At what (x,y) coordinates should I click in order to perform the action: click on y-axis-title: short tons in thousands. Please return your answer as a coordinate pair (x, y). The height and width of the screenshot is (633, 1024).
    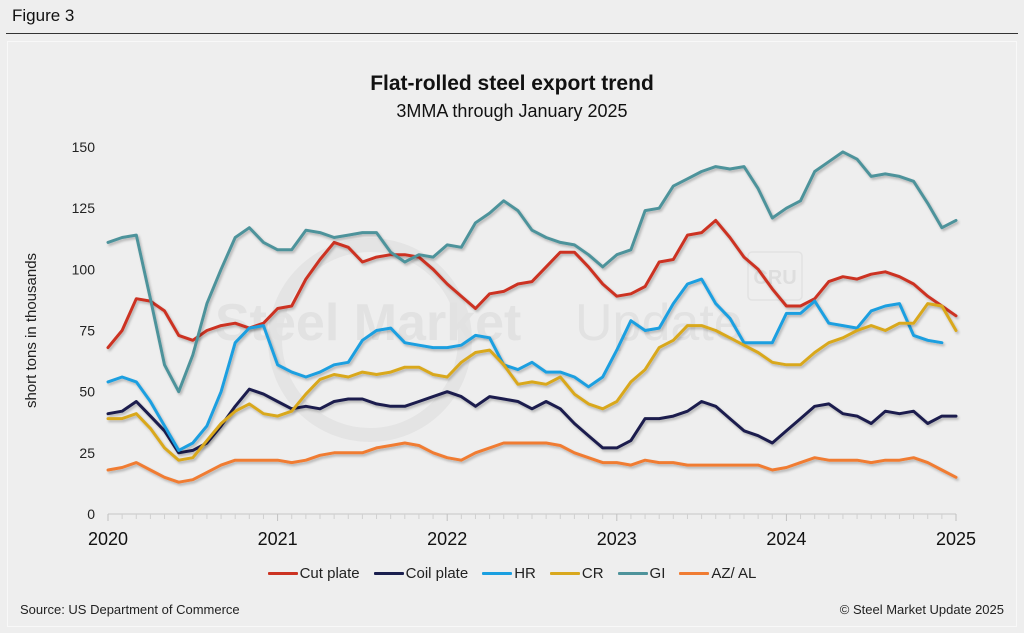
    Looking at the image, I should click on (31, 330).